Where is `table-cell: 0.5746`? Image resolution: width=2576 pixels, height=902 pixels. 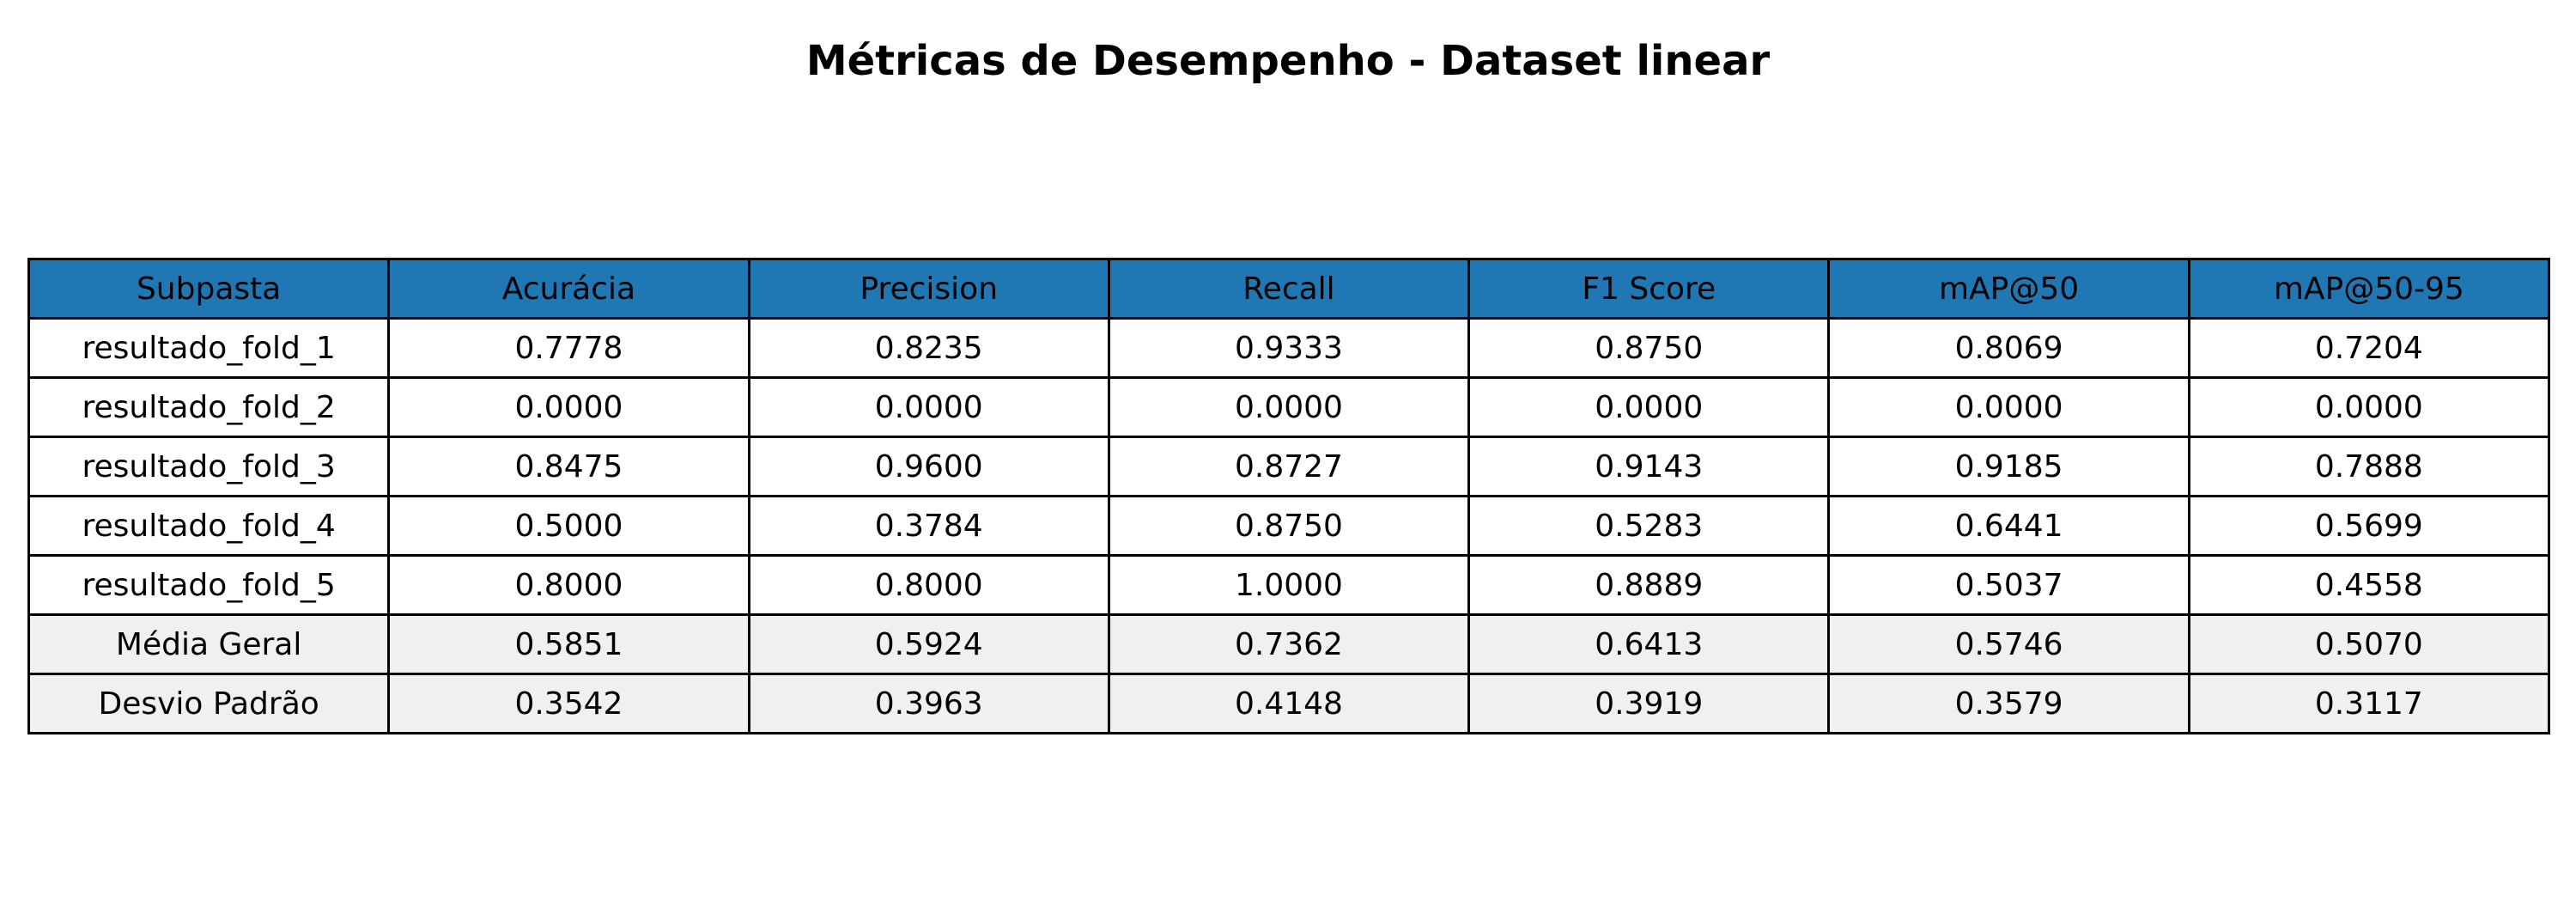 table-cell: 0.5746 is located at coordinates (2009, 644).